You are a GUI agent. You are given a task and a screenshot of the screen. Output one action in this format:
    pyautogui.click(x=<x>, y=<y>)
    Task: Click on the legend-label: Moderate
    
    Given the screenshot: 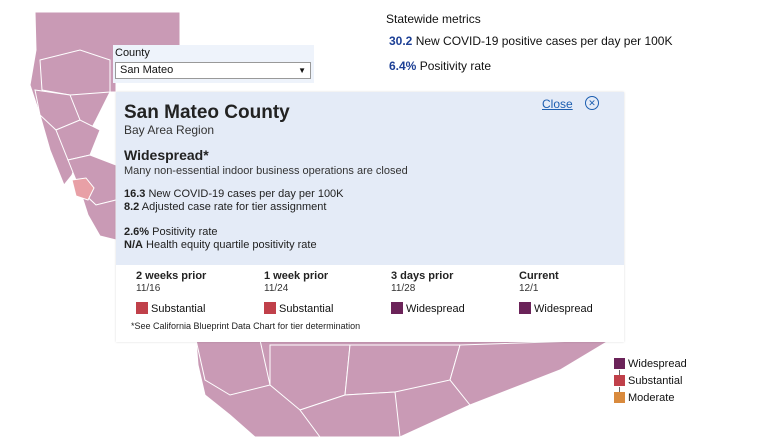 What is the action you would take?
    pyautogui.click(x=651, y=398)
    